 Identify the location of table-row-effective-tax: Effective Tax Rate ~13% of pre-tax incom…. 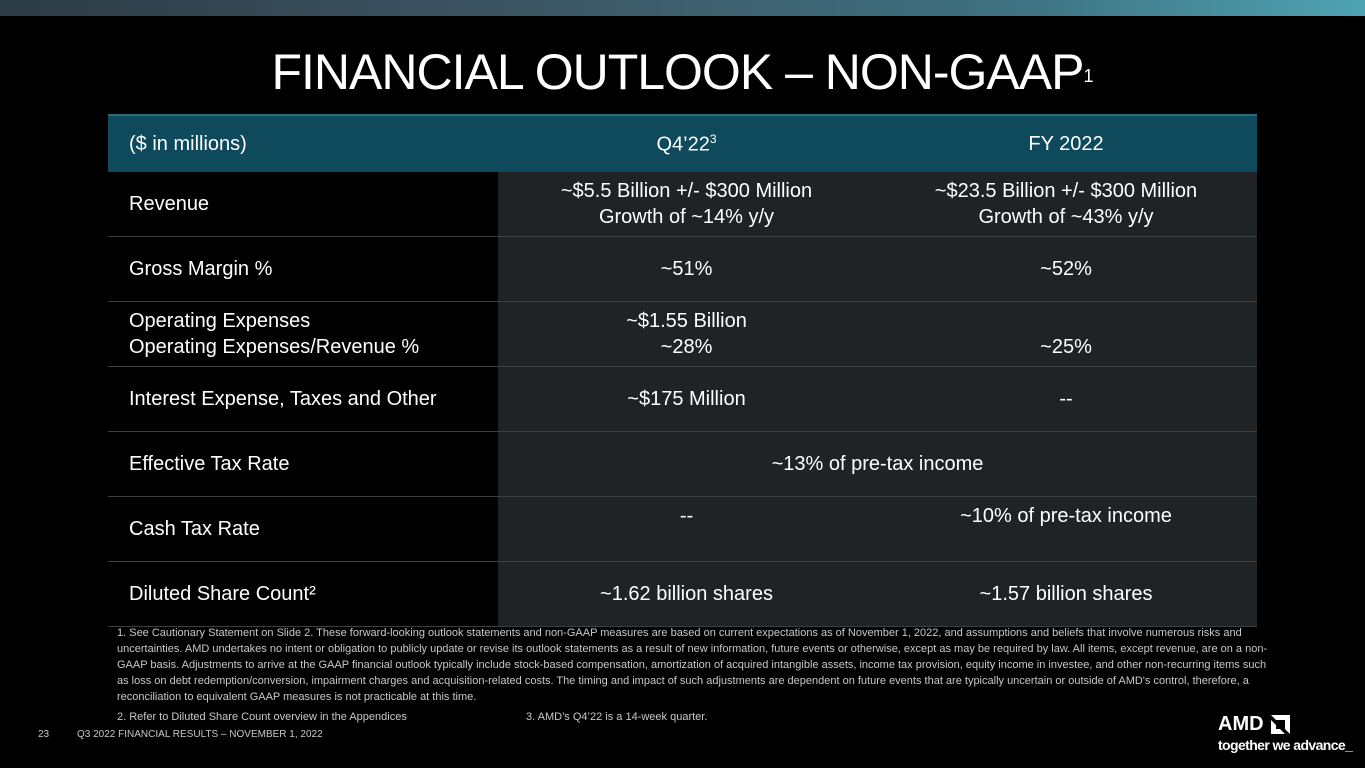
(682, 464).